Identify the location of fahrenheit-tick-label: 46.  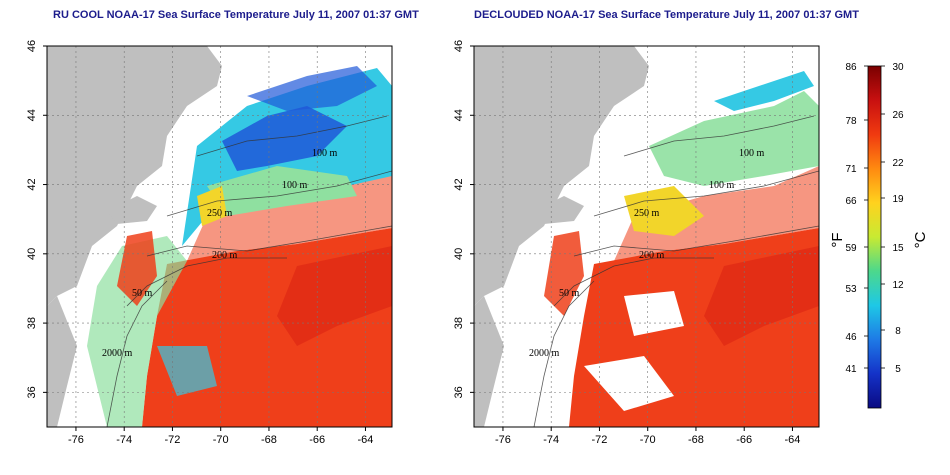
(851, 337).